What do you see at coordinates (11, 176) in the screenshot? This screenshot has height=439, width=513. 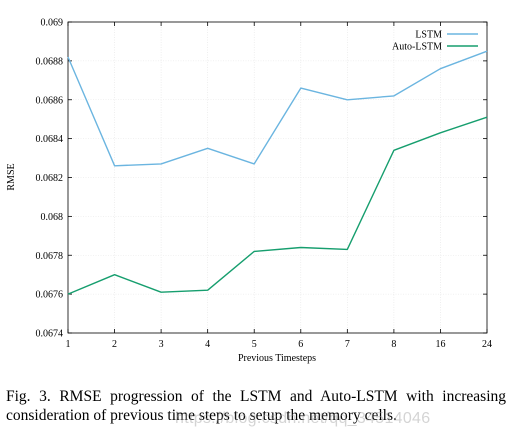 I see `y-axis-label: RMSE` at bounding box center [11, 176].